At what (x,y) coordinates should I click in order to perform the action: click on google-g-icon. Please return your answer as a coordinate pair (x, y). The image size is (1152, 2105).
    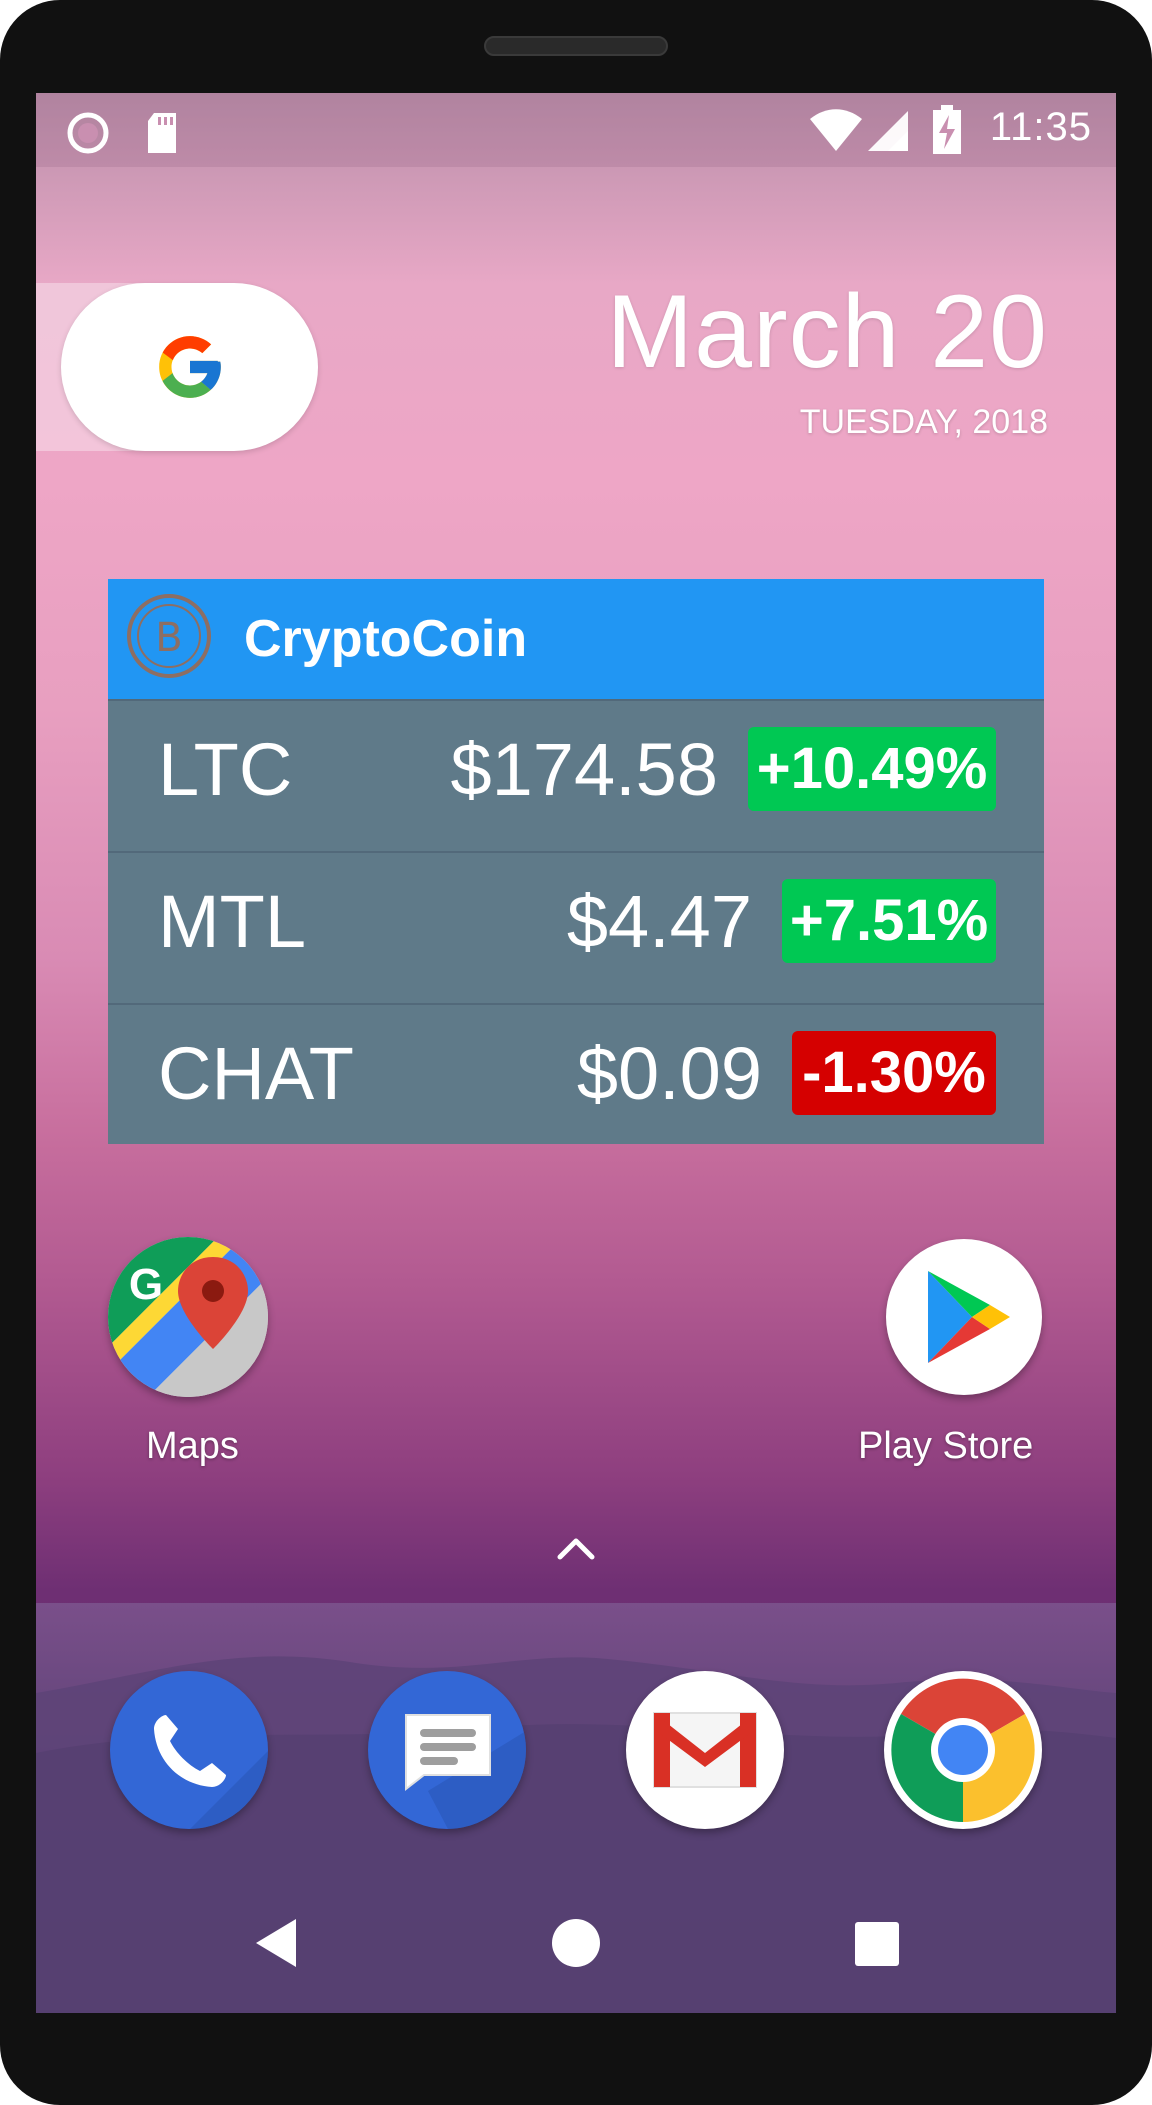
    Looking at the image, I should click on (190, 367).